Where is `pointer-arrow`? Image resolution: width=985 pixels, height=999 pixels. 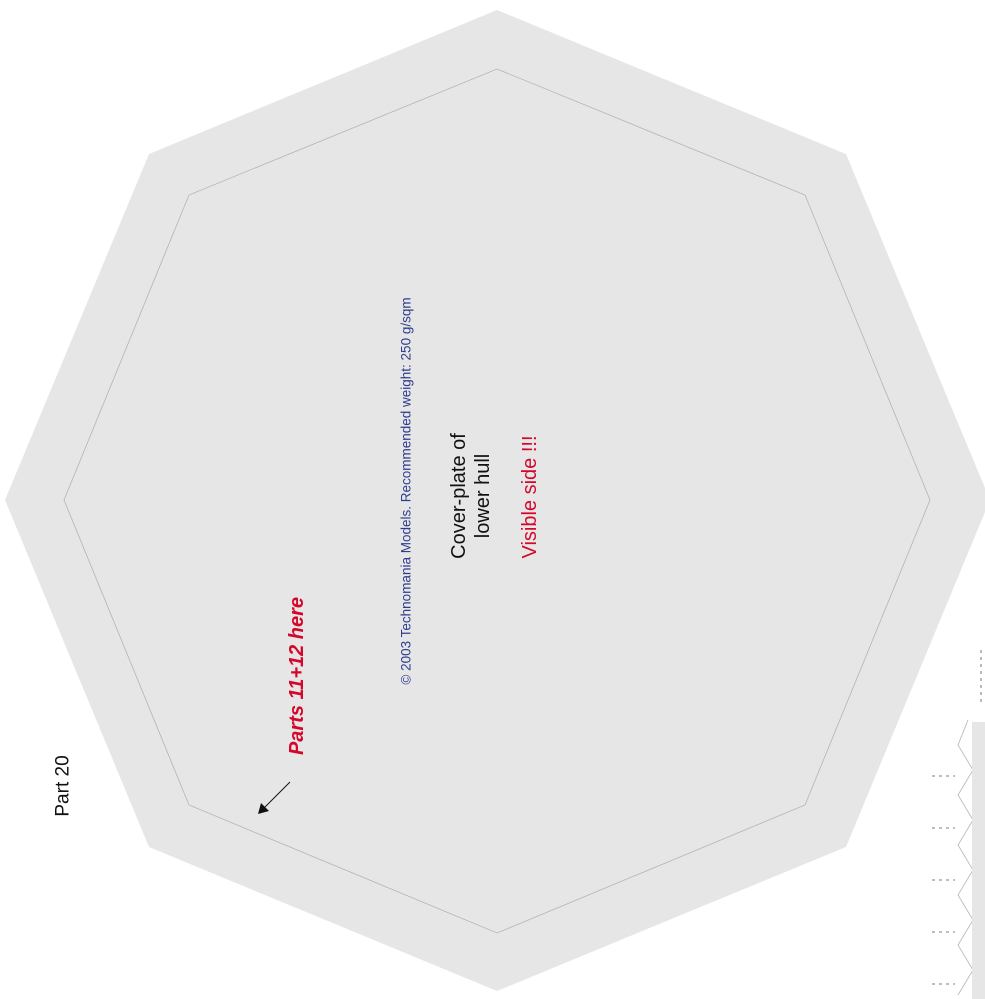 pointer-arrow is located at coordinates (274, 797).